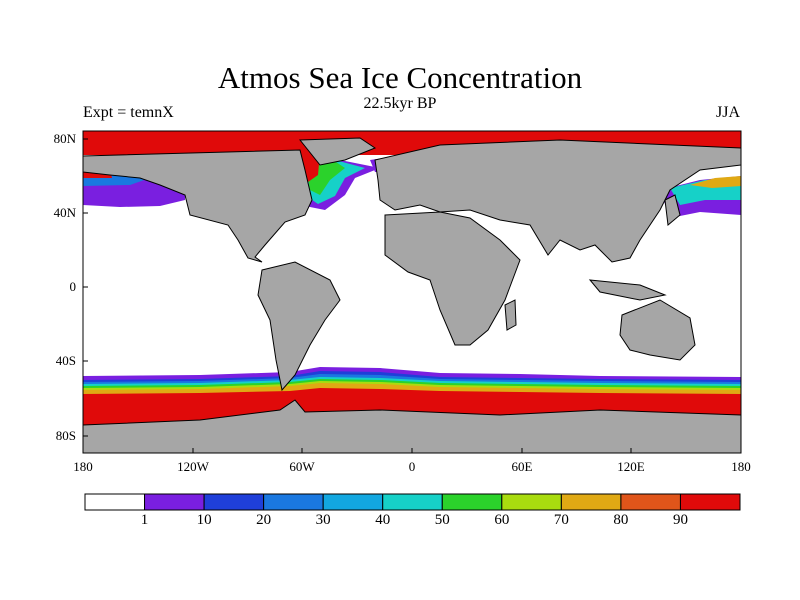 Image resolution: width=800 pixels, height=600 pixels. I want to click on land-australia, so click(657, 330).